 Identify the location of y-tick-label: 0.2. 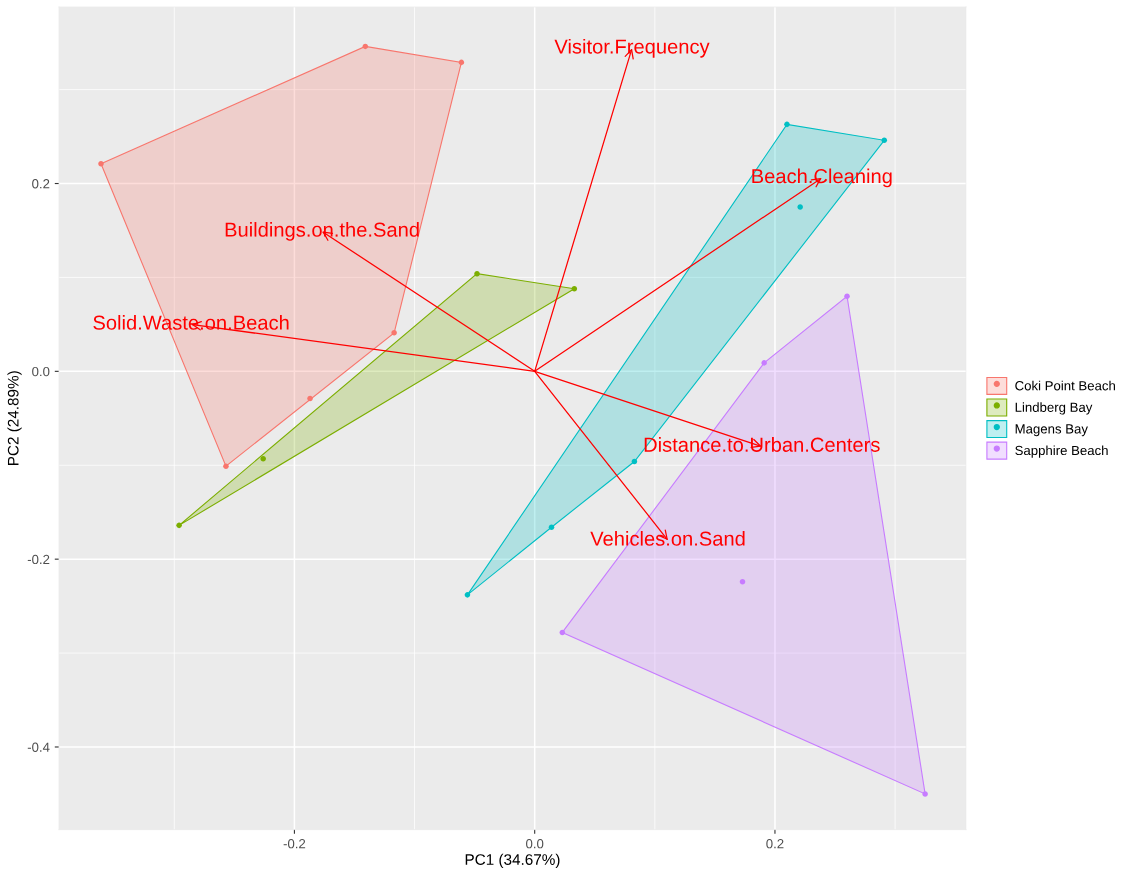
(41, 184).